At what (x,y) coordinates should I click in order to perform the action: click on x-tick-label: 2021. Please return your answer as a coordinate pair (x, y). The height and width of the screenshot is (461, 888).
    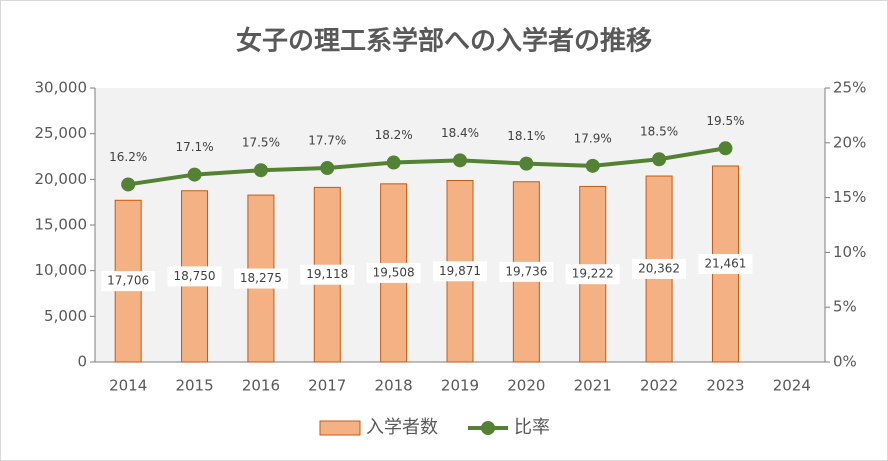
    Looking at the image, I should click on (593, 386).